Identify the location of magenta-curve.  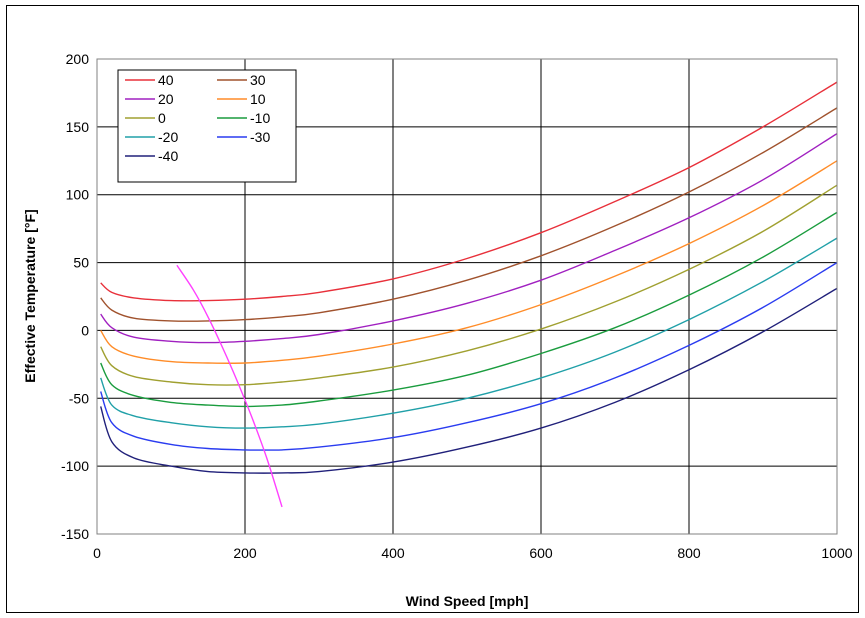
(229, 386).